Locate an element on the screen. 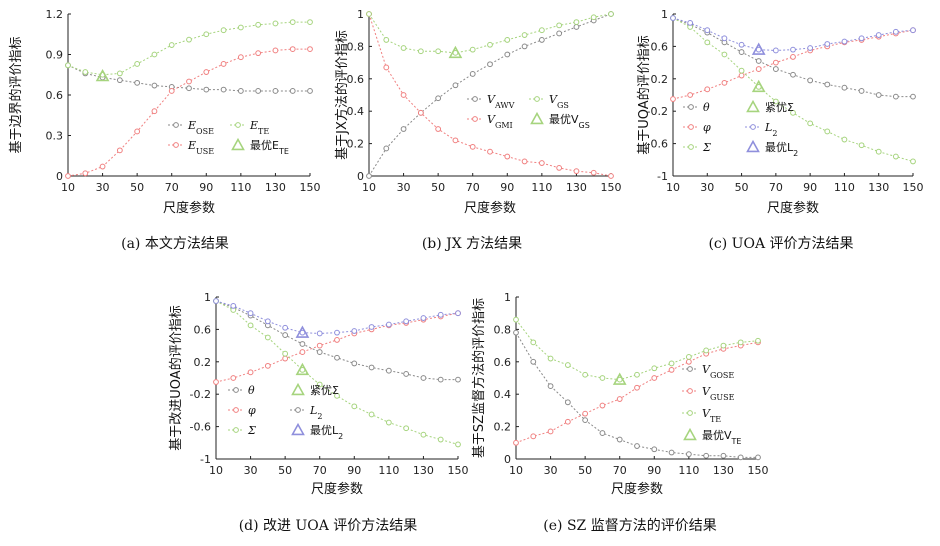  y-tick-label: 0.9 is located at coordinates (55, 55).